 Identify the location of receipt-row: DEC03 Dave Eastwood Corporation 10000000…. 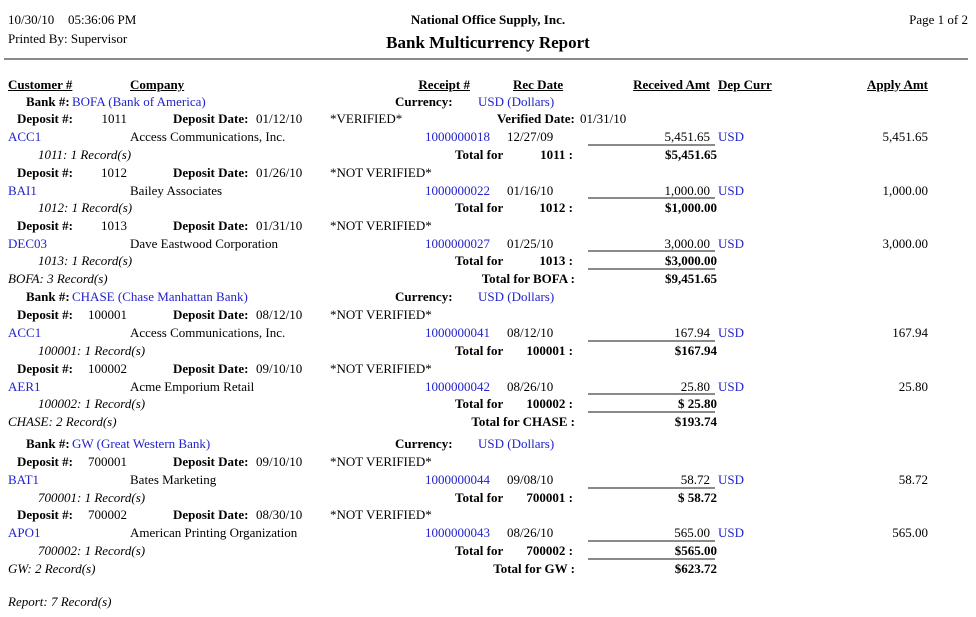
(488, 245).